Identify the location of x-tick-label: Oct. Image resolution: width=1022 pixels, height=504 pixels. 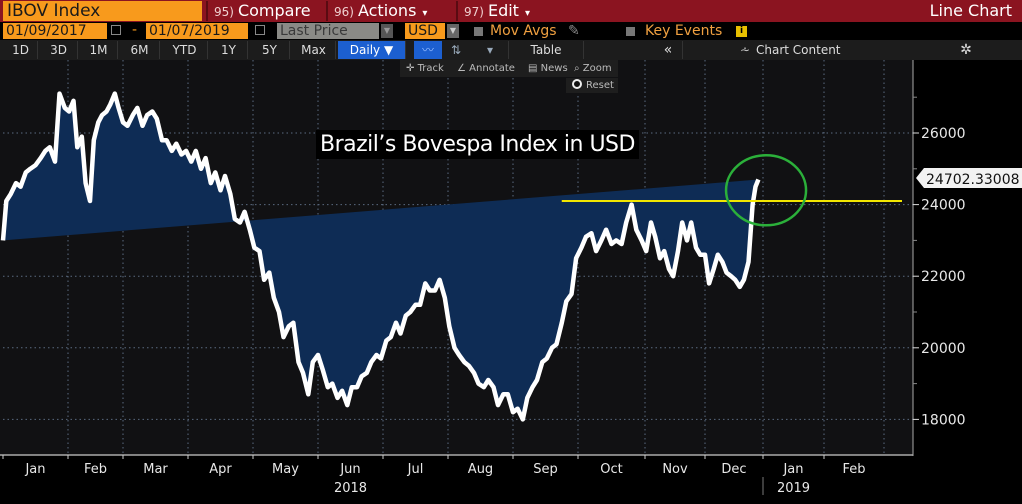
(611, 469).